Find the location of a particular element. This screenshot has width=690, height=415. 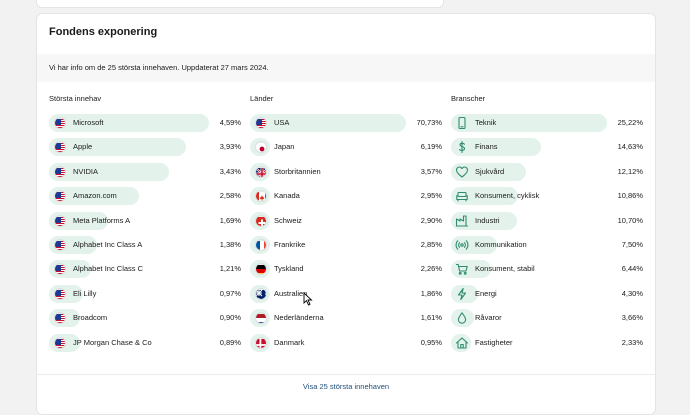

countries-row-schweiz: Schweiz 2,90% is located at coordinates (346, 222).